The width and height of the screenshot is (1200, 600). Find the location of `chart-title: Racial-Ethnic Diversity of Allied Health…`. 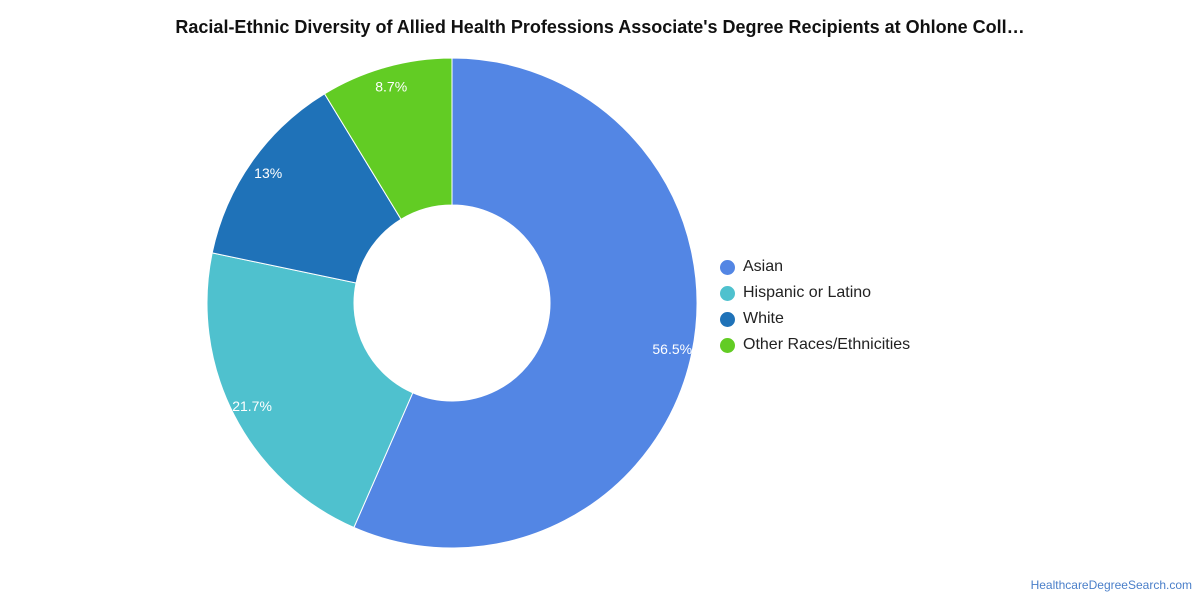

chart-title: Racial-Ethnic Diversity of Allied Health… is located at coordinates (600, 27).